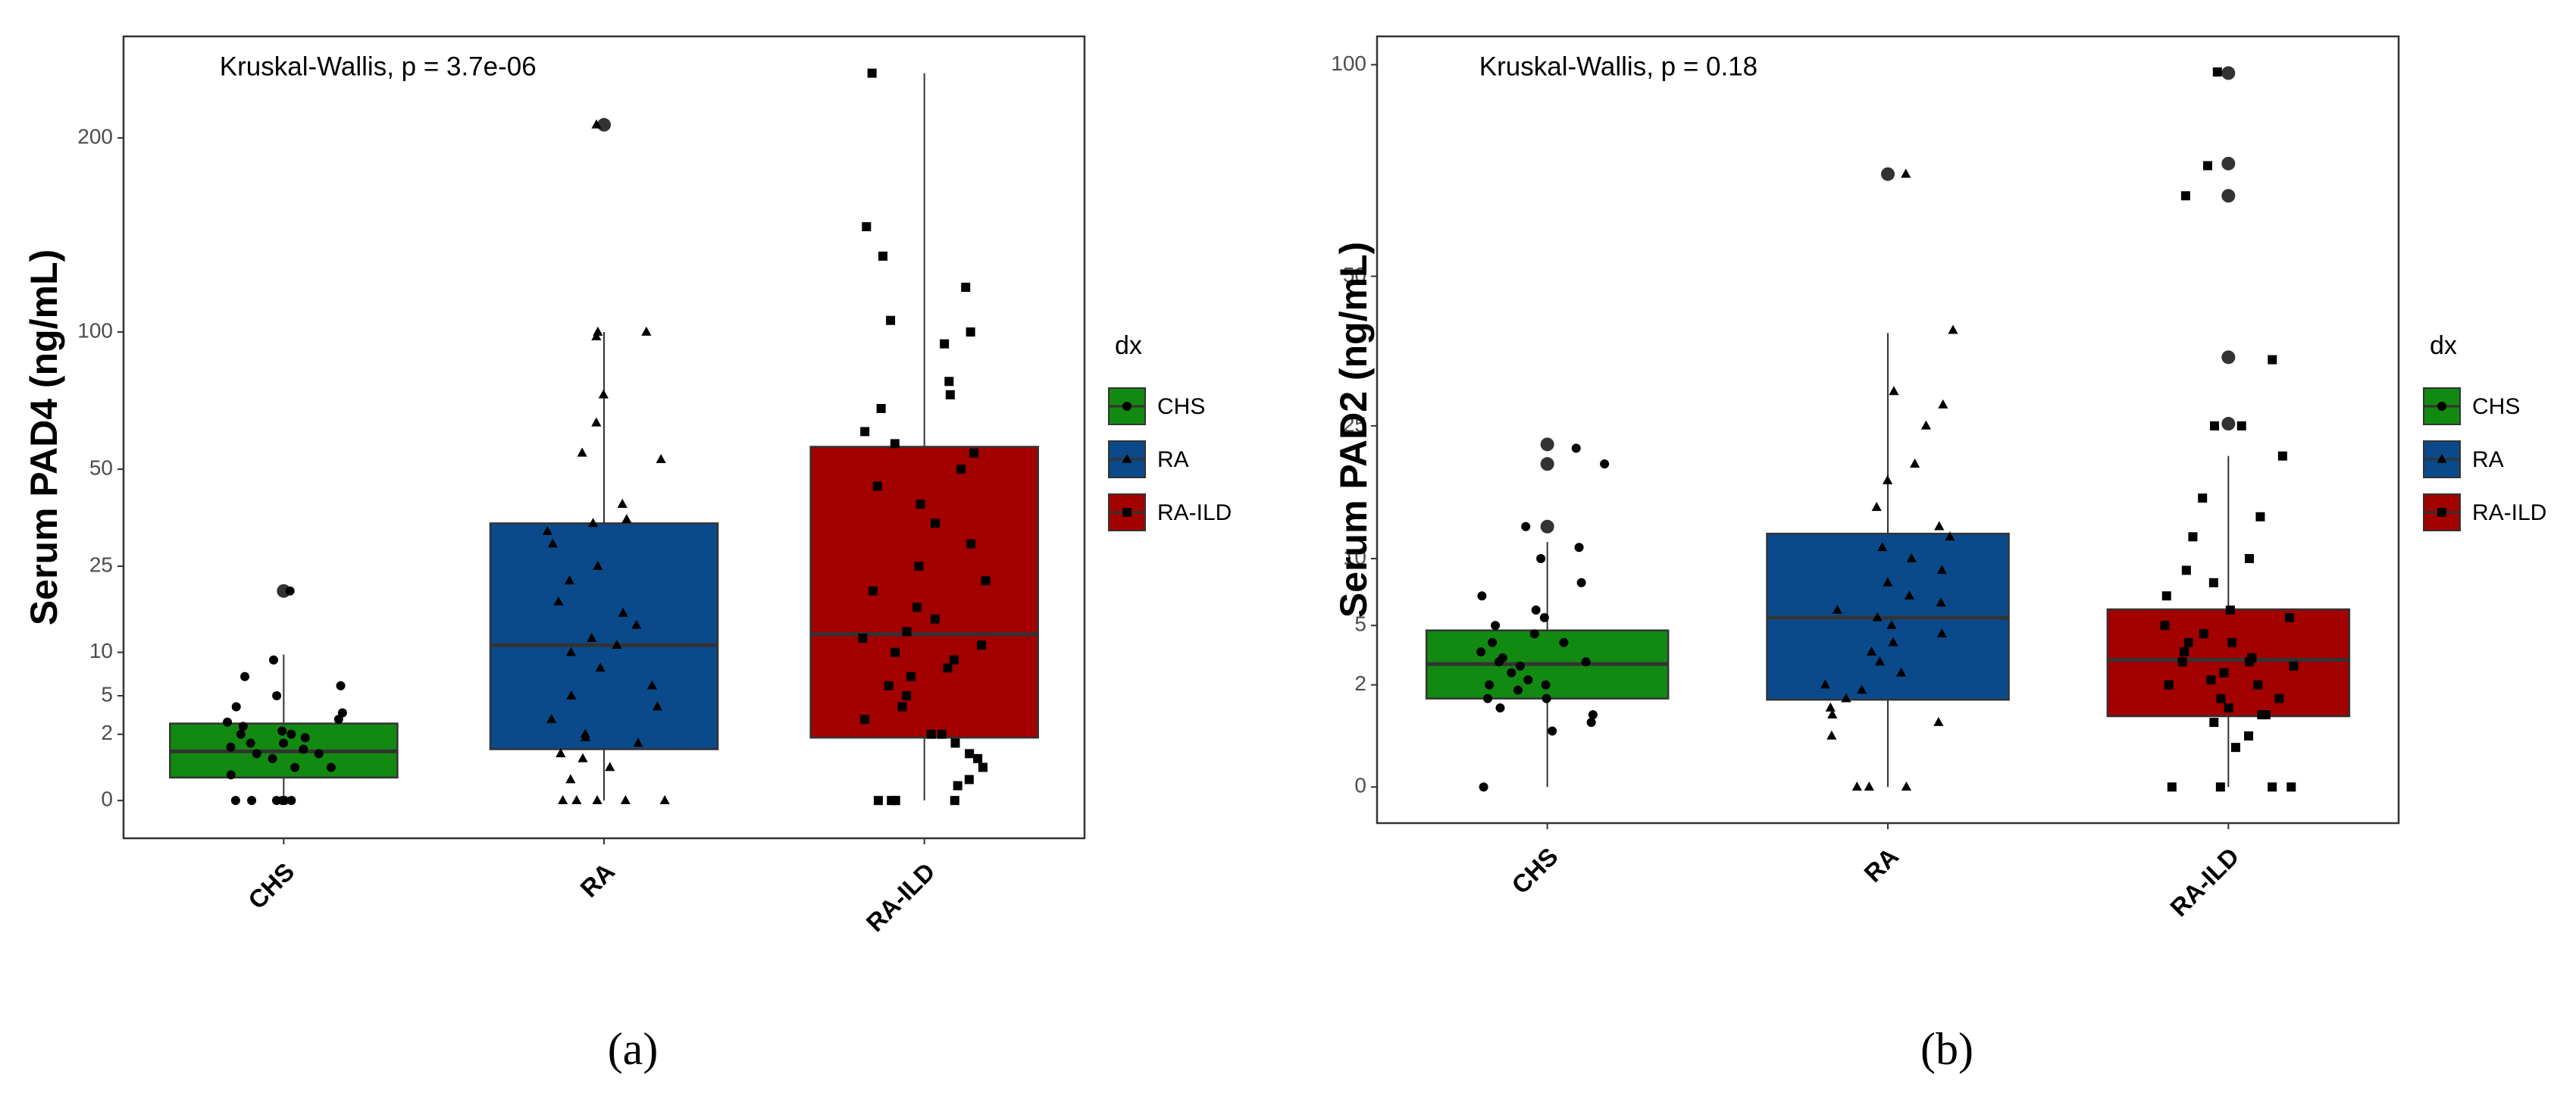 The height and width of the screenshot is (1099, 2576). What do you see at coordinates (101, 468) in the screenshot?
I see `y-tick-label: 50` at bounding box center [101, 468].